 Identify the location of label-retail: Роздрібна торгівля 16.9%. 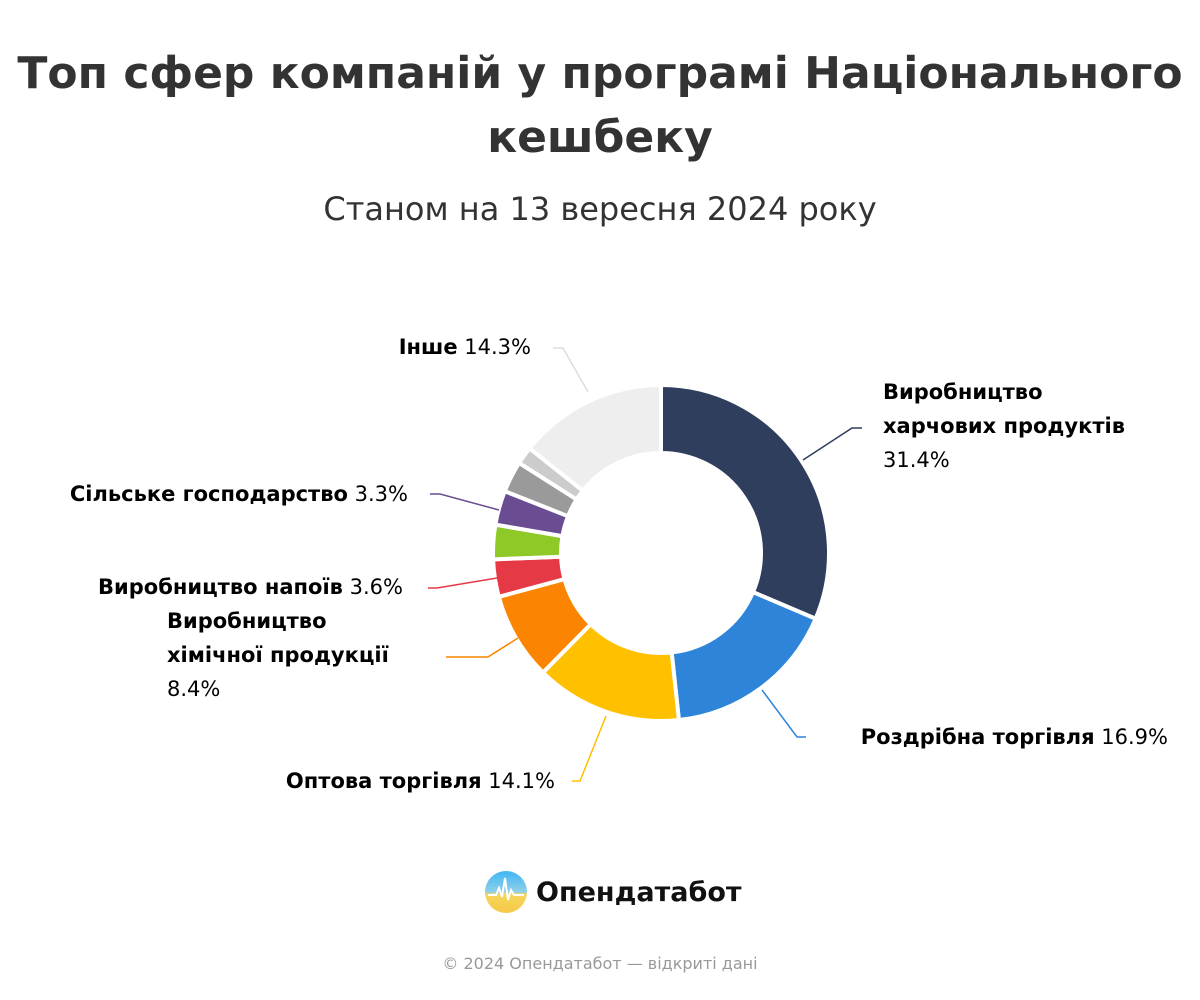
(1014, 737).